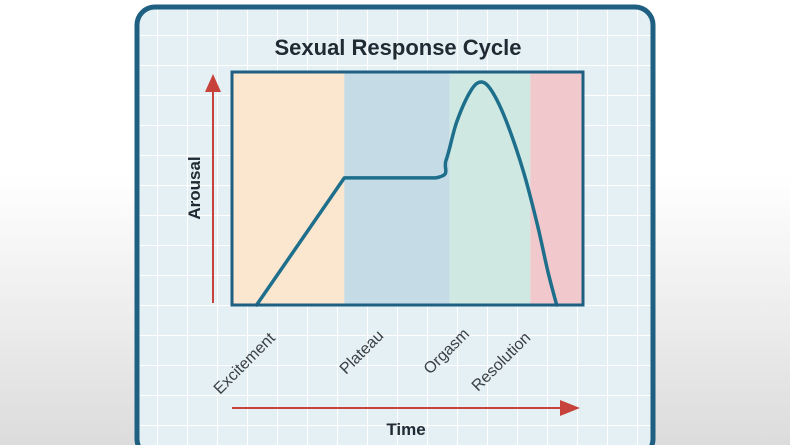 The height and width of the screenshot is (445, 790). I want to click on x-axis-arrow, so click(406, 408).